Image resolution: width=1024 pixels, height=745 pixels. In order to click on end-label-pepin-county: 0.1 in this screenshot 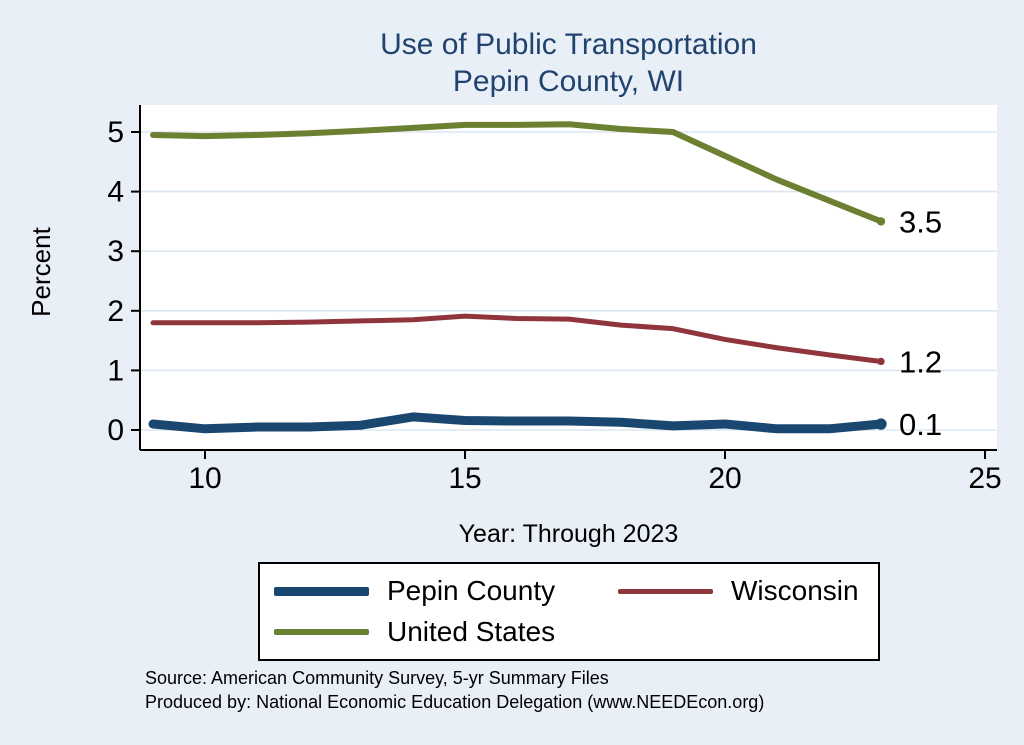, I will do `click(920, 424)`.